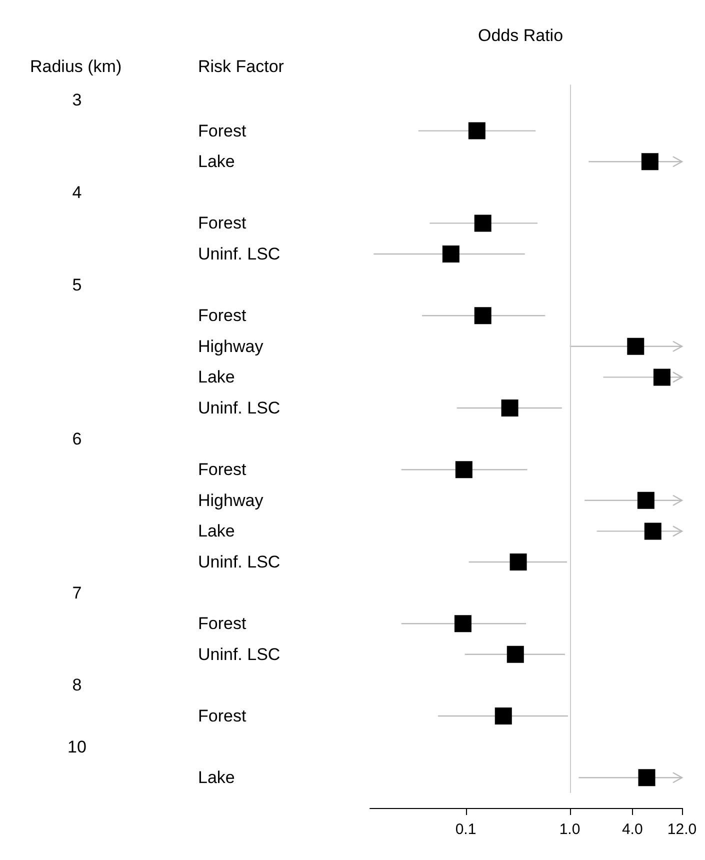  Describe the element at coordinates (77, 100) in the screenshot. I see `text: 3` at that location.